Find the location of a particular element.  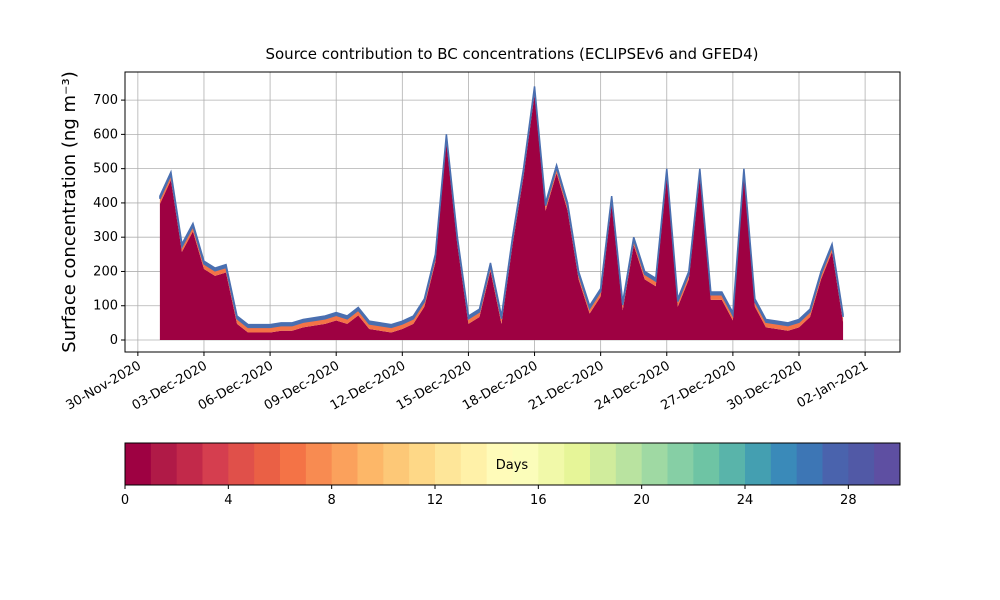

colorbar-label: Days is located at coordinates (512, 465).